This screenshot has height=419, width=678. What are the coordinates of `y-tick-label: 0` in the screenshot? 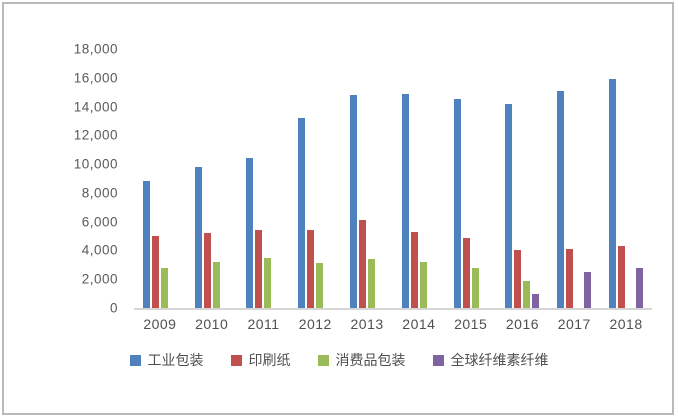 It's located at (113, 308).